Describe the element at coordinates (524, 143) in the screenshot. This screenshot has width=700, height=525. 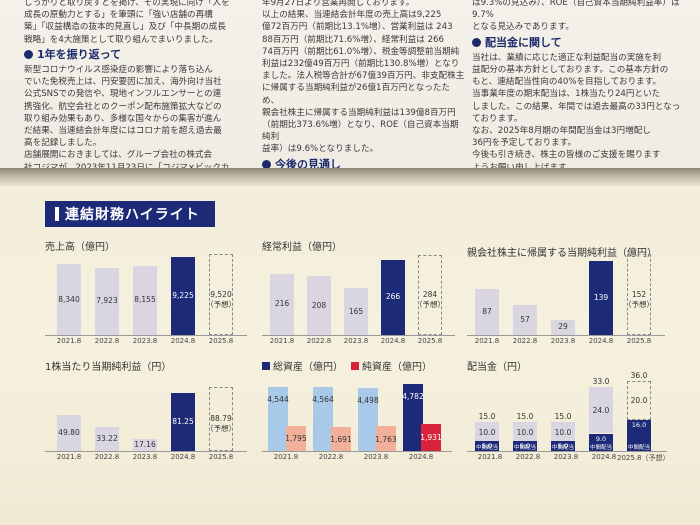
I see `text-line: 36円を予定しております。` at that location.